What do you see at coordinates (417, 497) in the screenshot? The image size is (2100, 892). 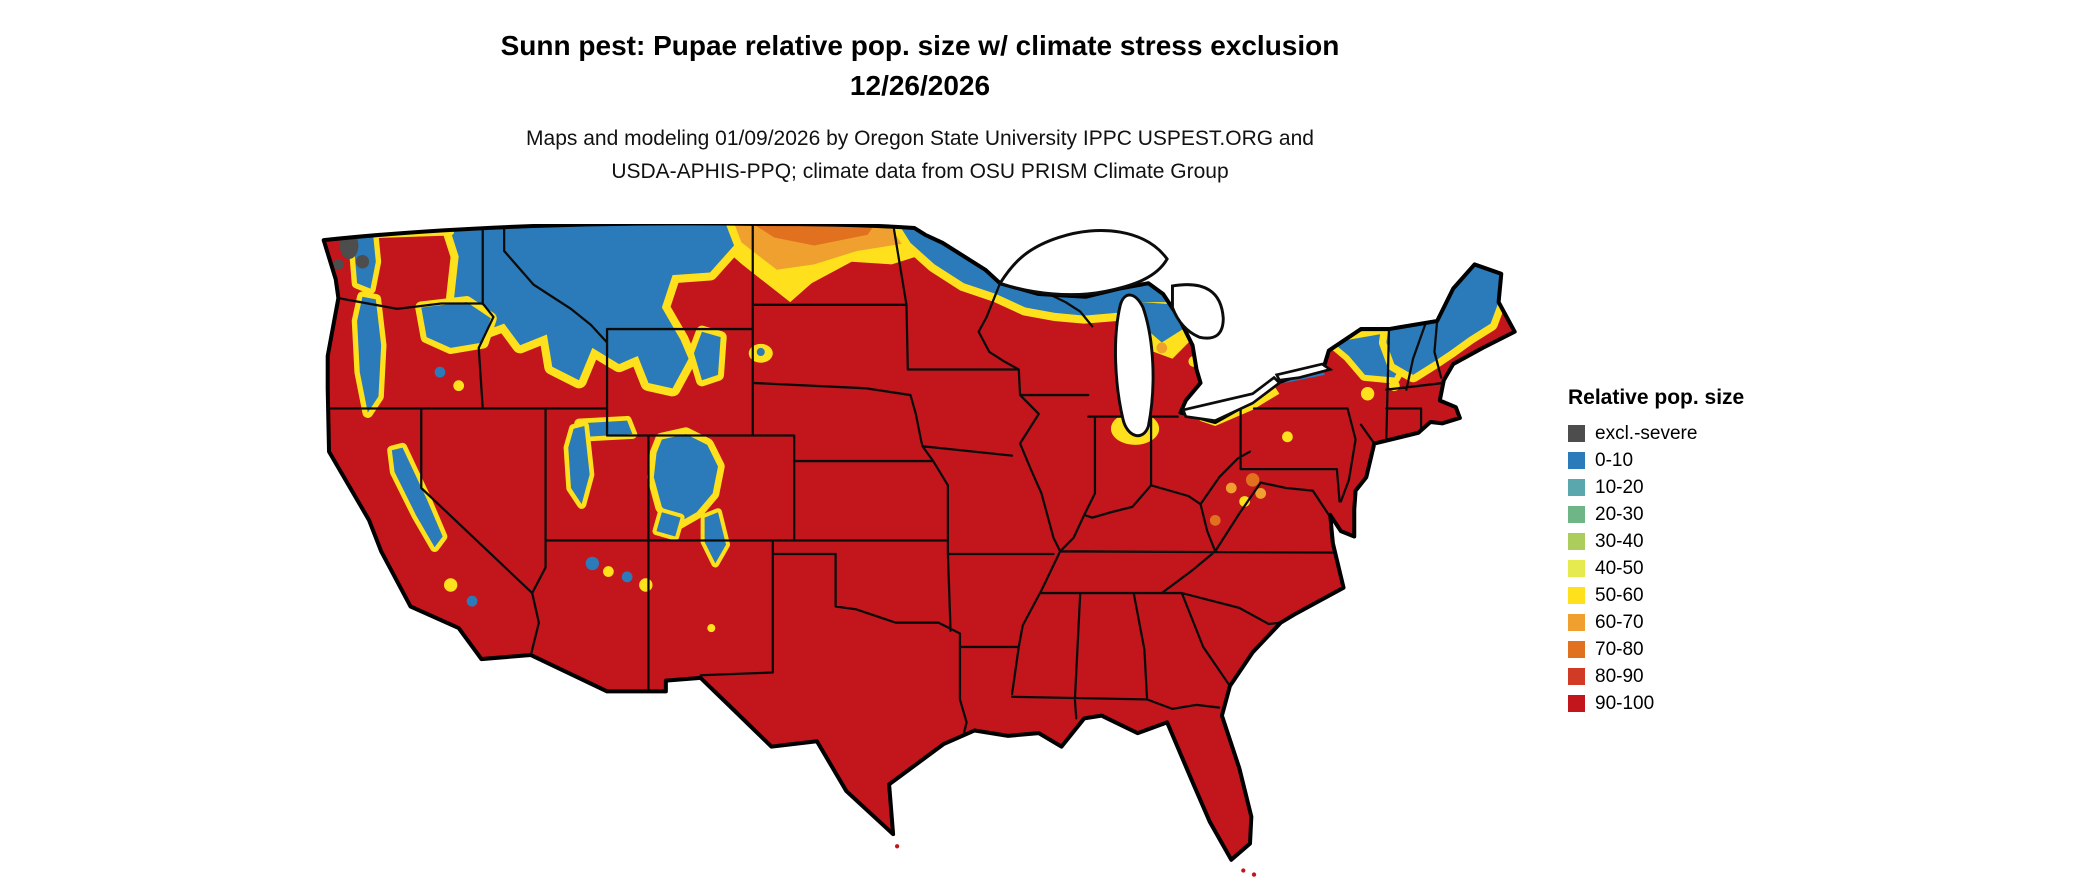 I see `region-sierra-blue` at bounding box center [417, 497].